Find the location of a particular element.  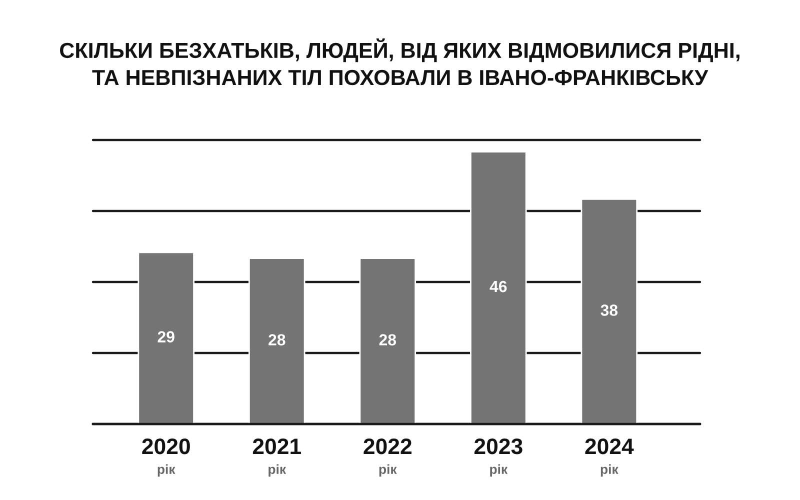

category-label: 2021 рік is located at coordinates (276, 457).